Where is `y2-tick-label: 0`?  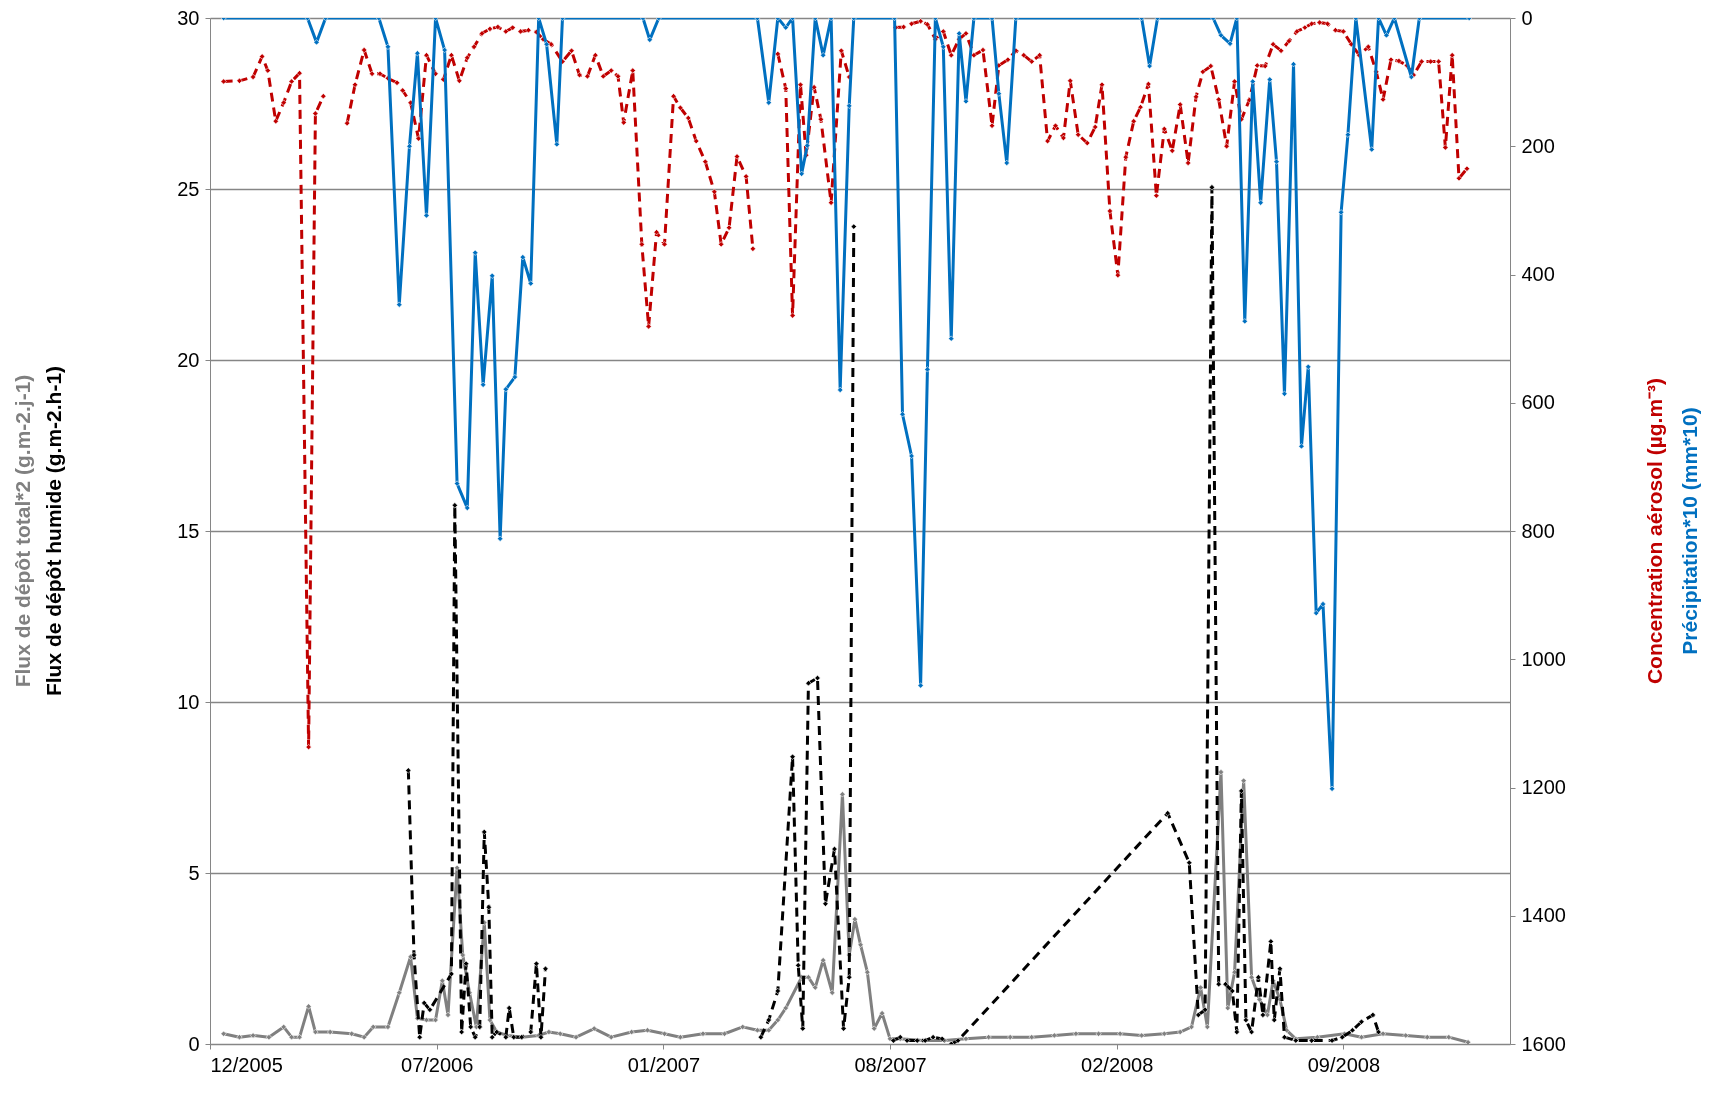
y2-tick-label: 0 is located at coordinates (1527, 17).